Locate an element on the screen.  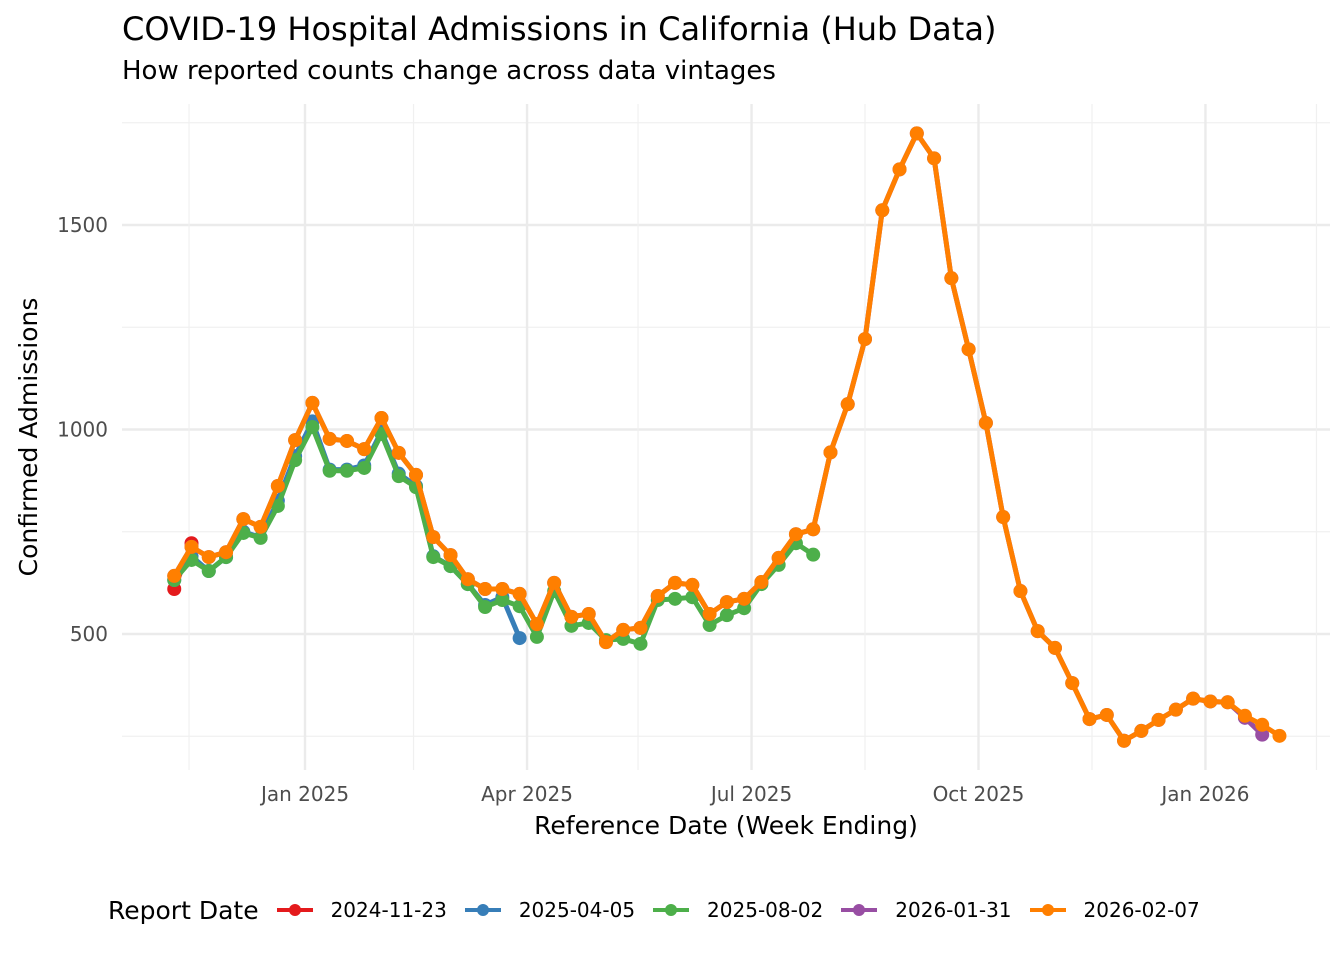
y-axis-ticks: 500 1000 1500 is located at coordinates (82, 429).